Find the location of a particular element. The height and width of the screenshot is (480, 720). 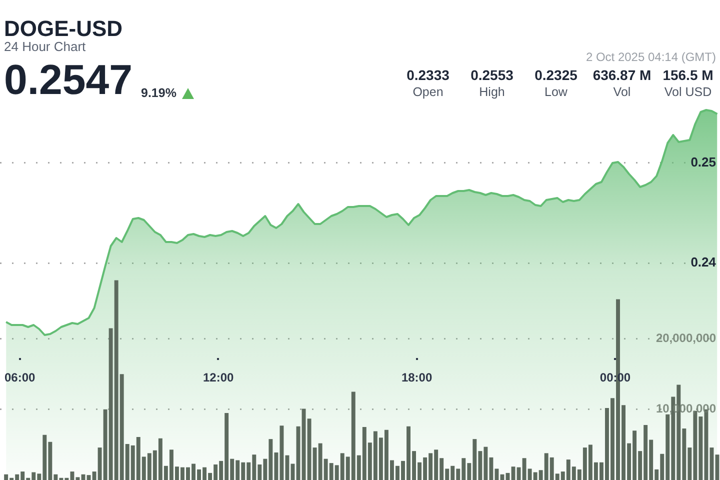

annotation: Vol USD is located at coordinates (688, 92).